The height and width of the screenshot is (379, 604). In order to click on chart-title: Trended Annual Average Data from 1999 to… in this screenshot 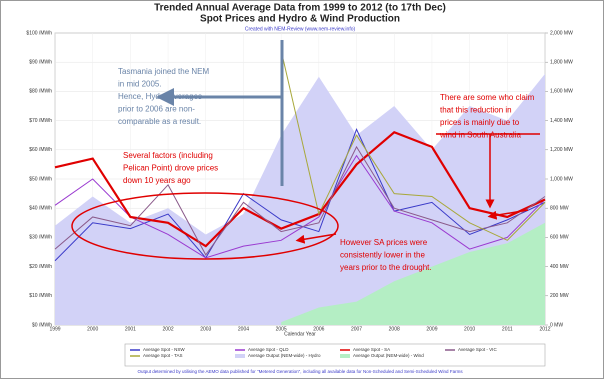, I will do `click(300, 8)`.